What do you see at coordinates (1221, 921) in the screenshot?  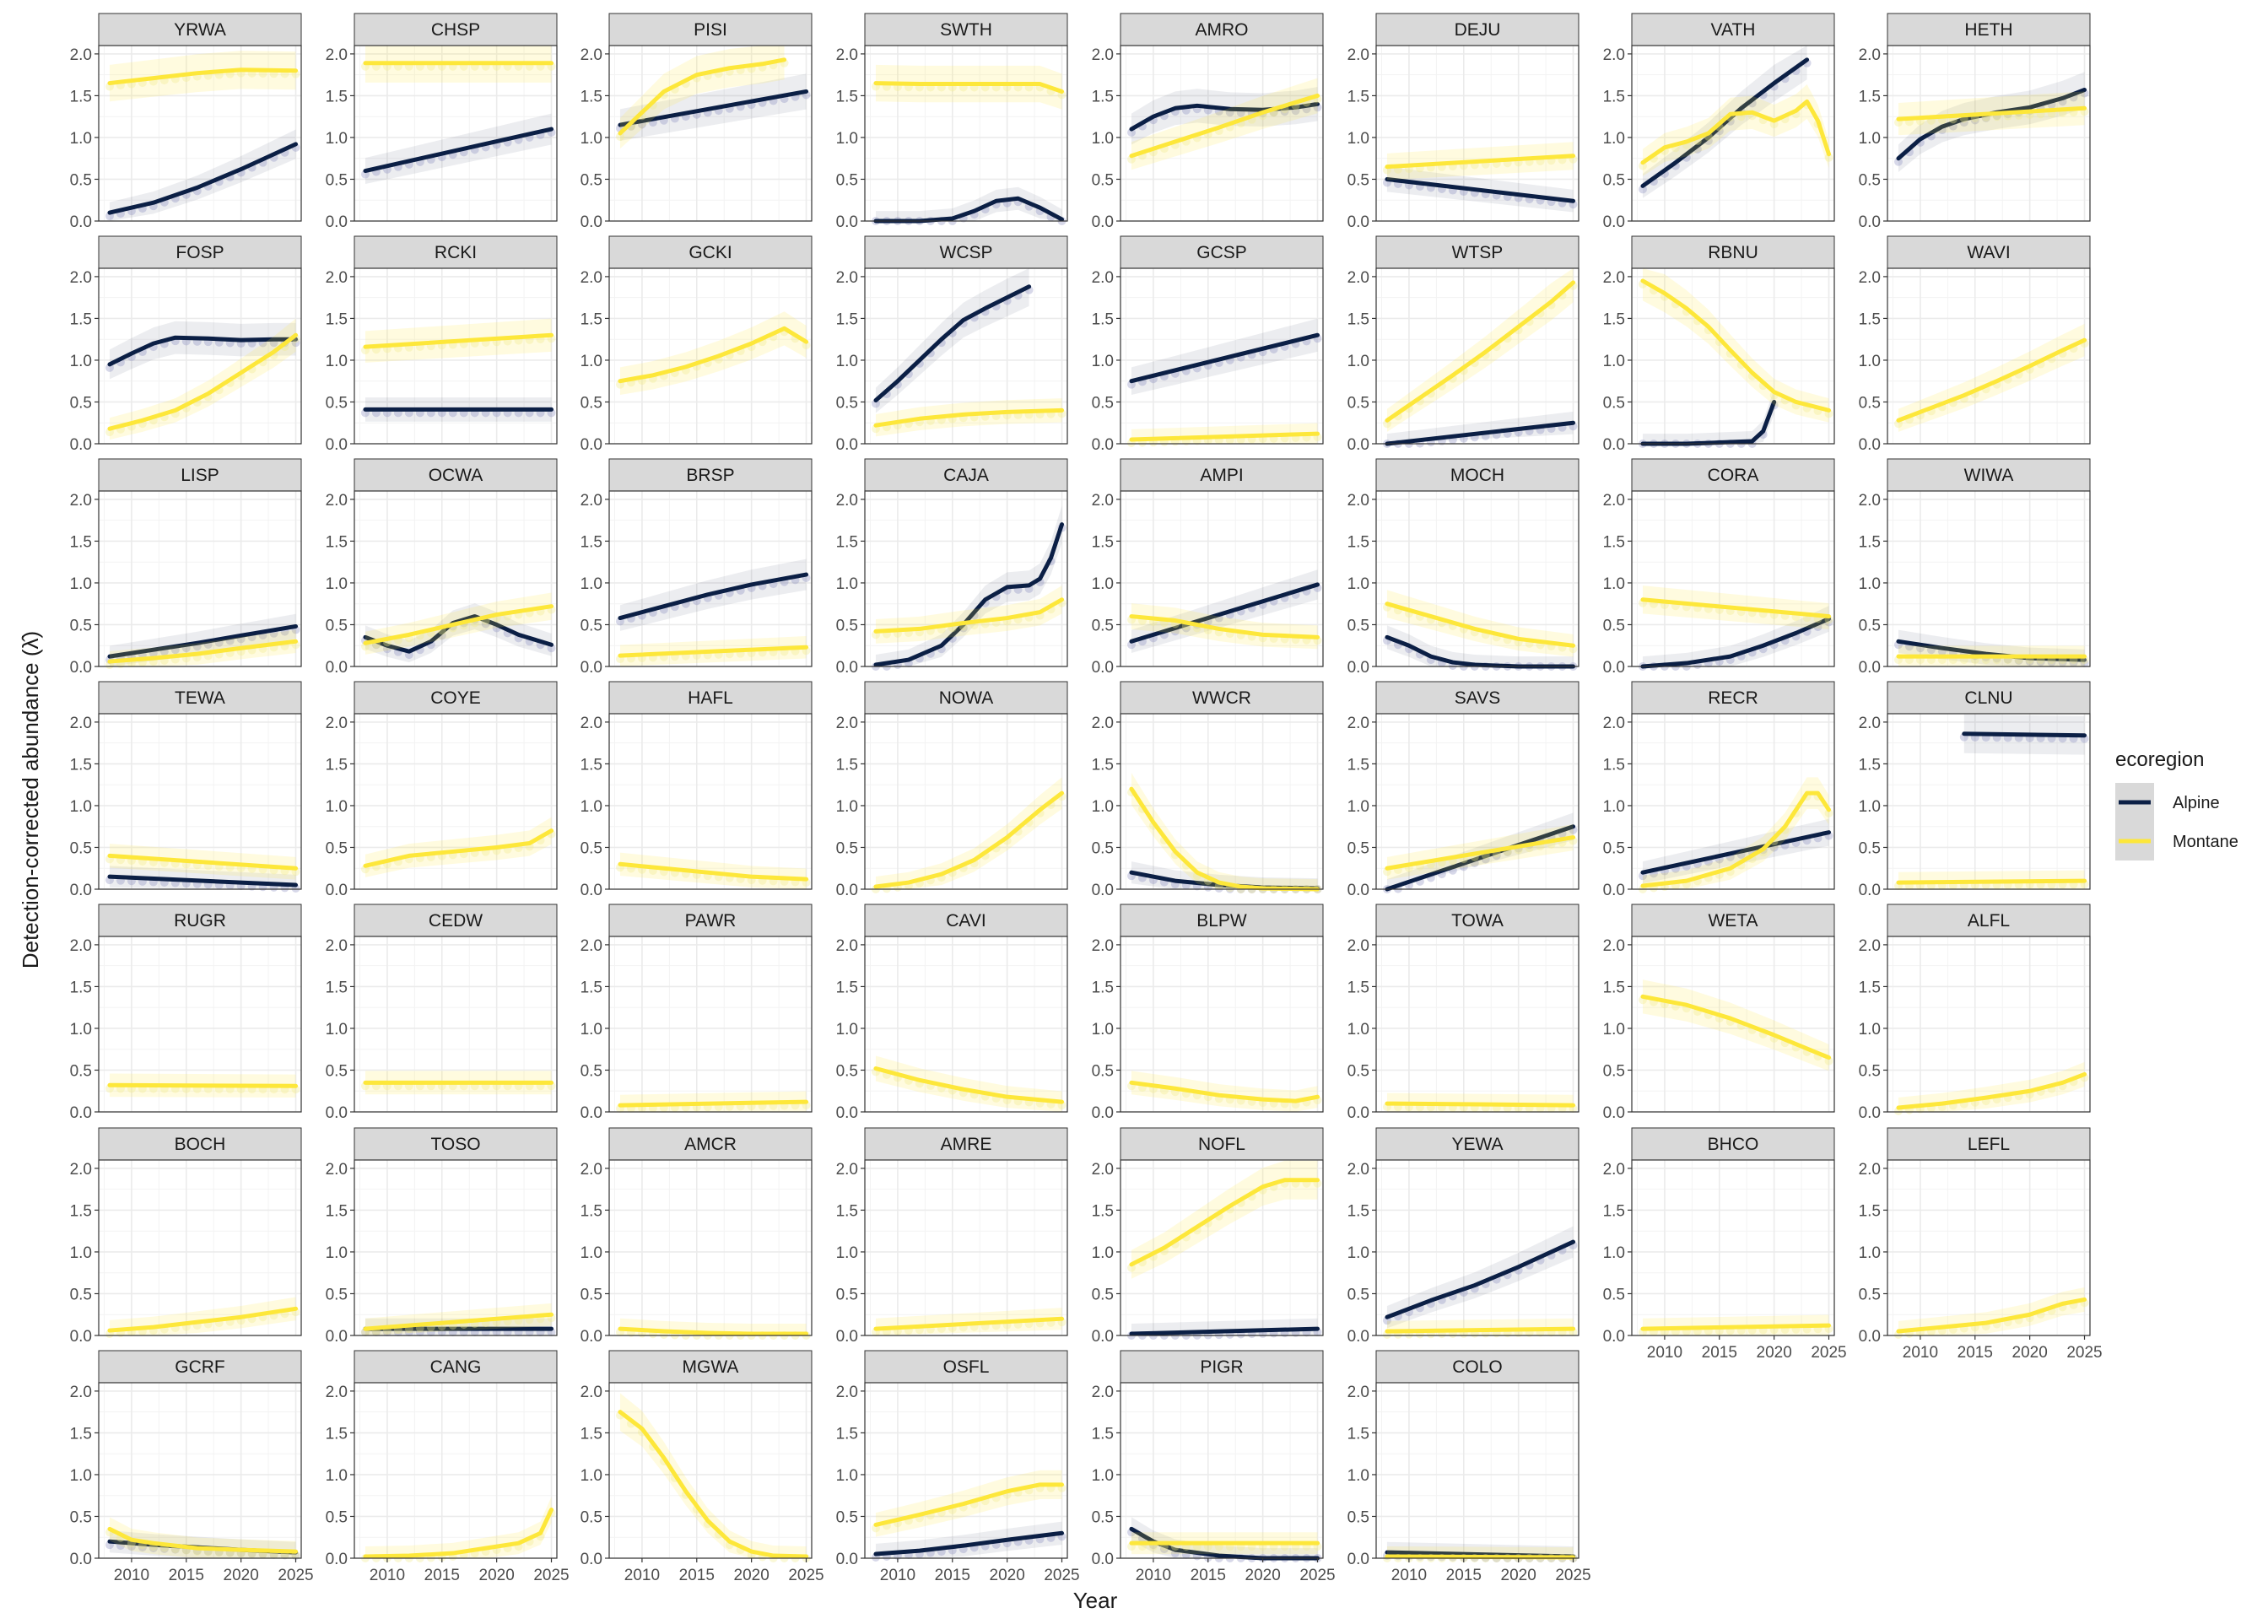 I see `facet-strip-label: BLPW` at bounding box center [1221, 921].